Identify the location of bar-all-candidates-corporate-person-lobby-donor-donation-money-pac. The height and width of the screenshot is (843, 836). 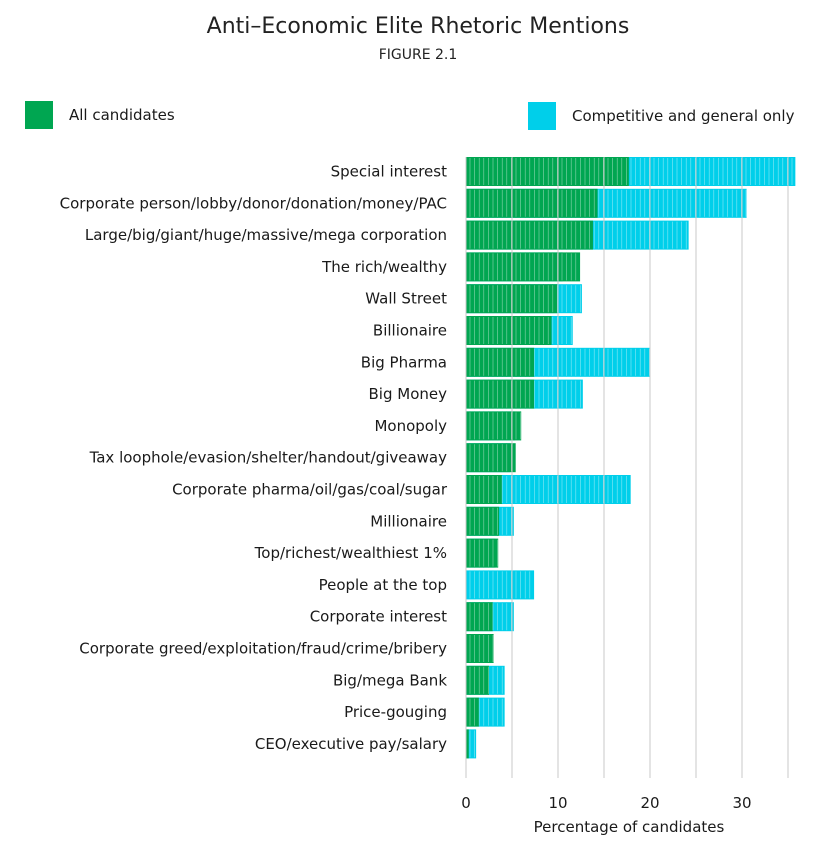
(532, 203).